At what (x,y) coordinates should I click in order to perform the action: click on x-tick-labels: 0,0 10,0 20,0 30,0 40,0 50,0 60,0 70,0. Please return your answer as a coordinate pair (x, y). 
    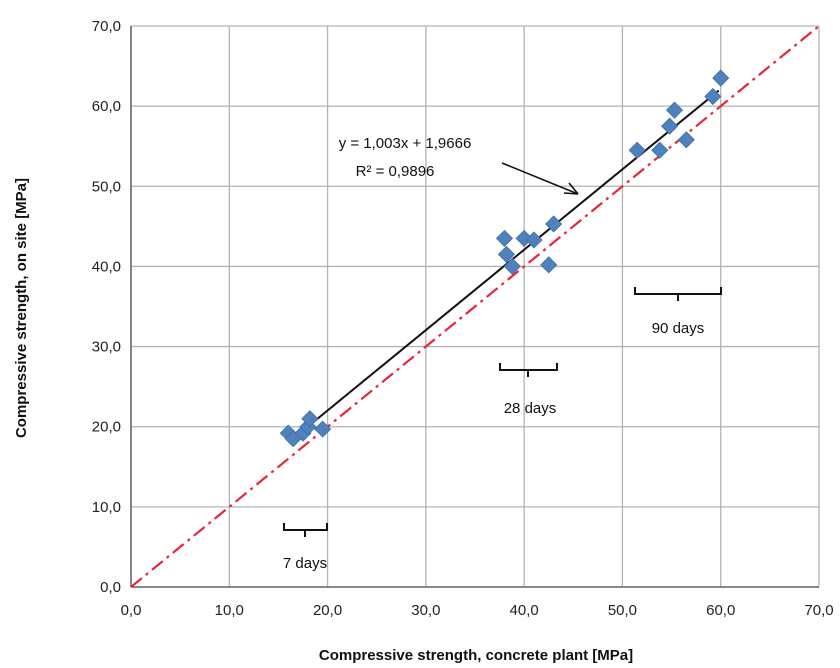
    Looking at the image, I should click on (477, 610).